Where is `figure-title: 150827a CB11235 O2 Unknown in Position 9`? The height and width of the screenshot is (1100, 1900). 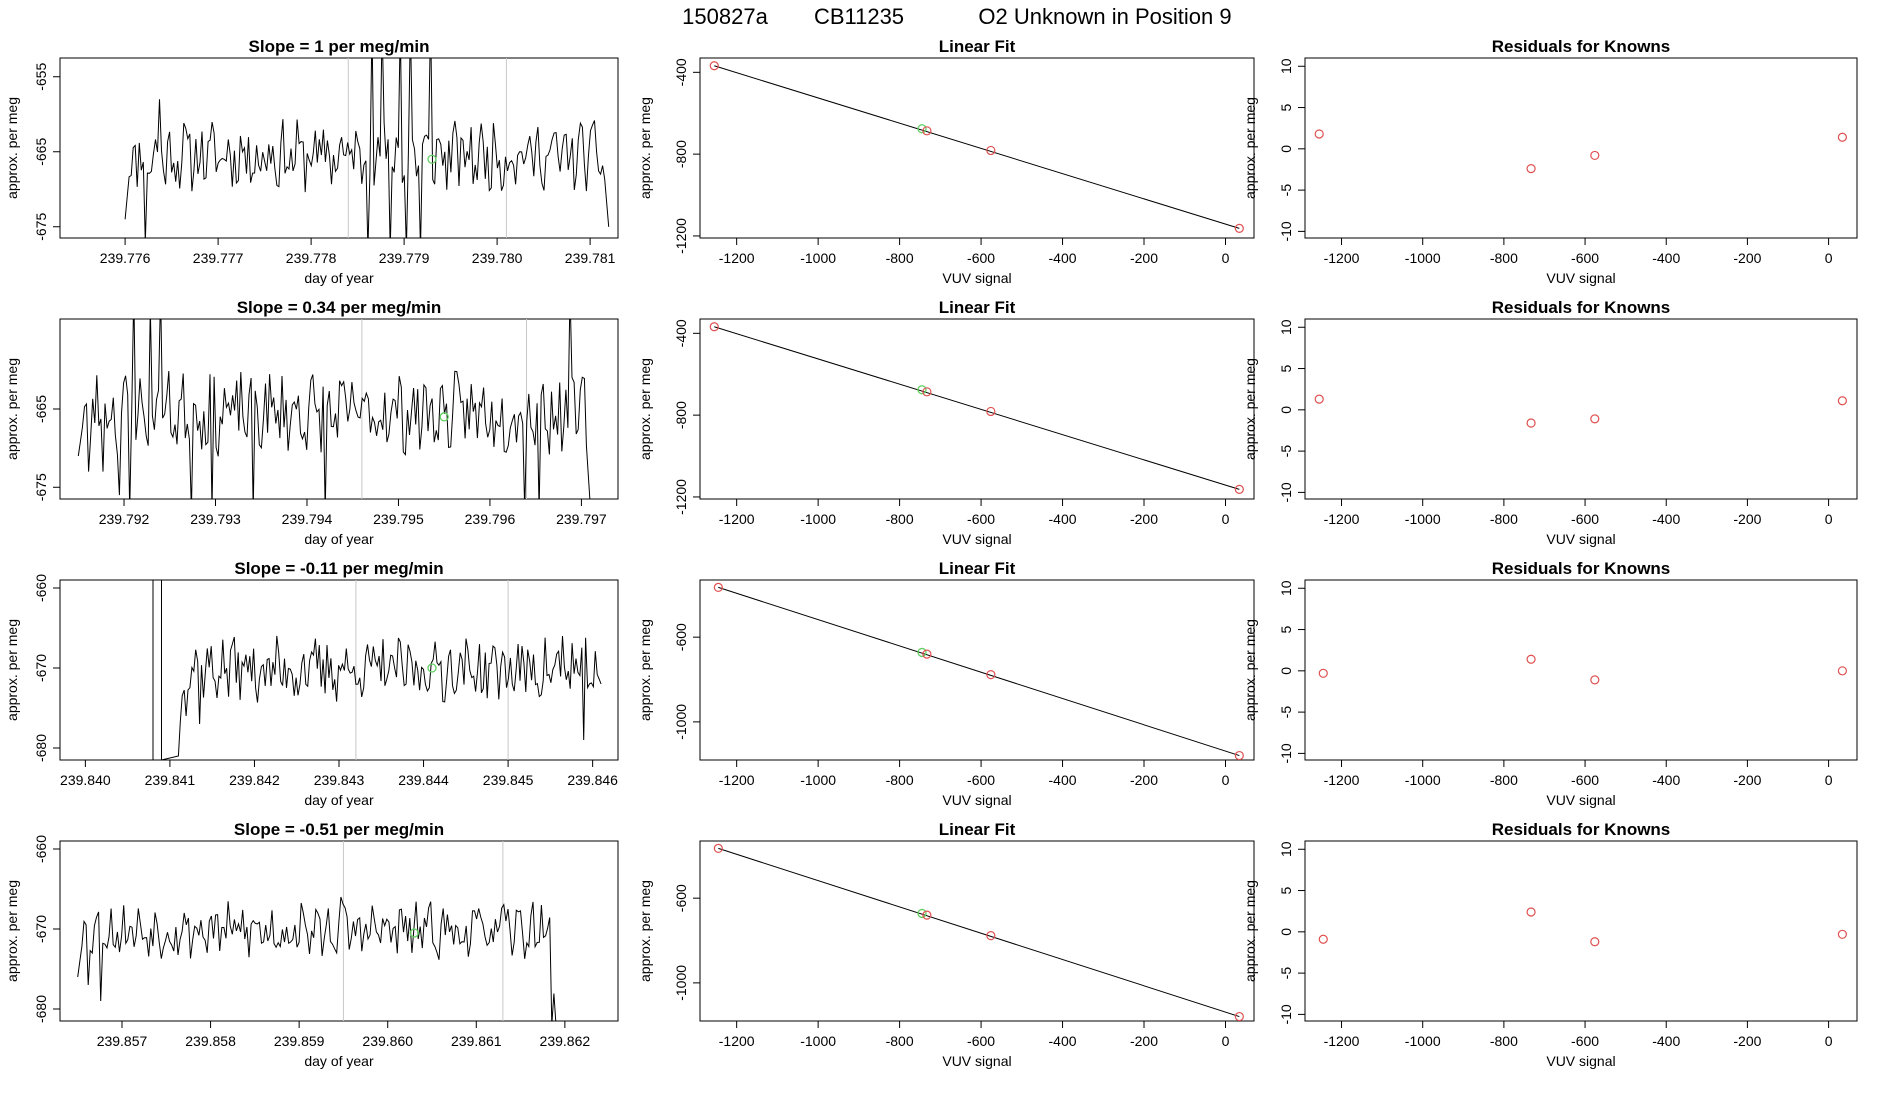
figure-title: 150827a CB11235 O2 Unknown in Position 9 is located at coordinates (956, 16).